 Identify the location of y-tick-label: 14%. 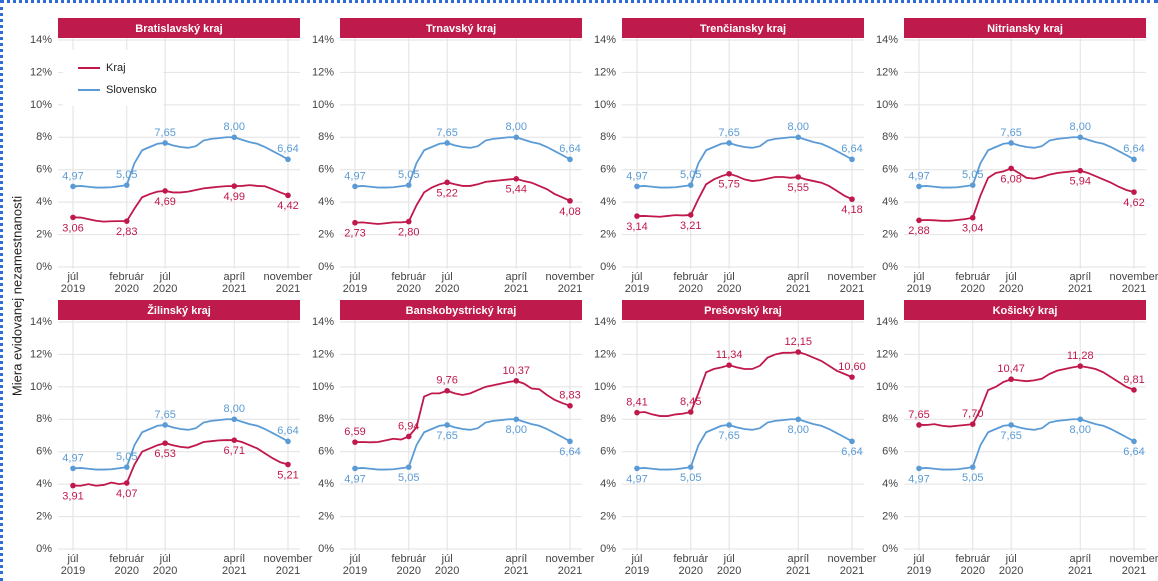
(323, 40).